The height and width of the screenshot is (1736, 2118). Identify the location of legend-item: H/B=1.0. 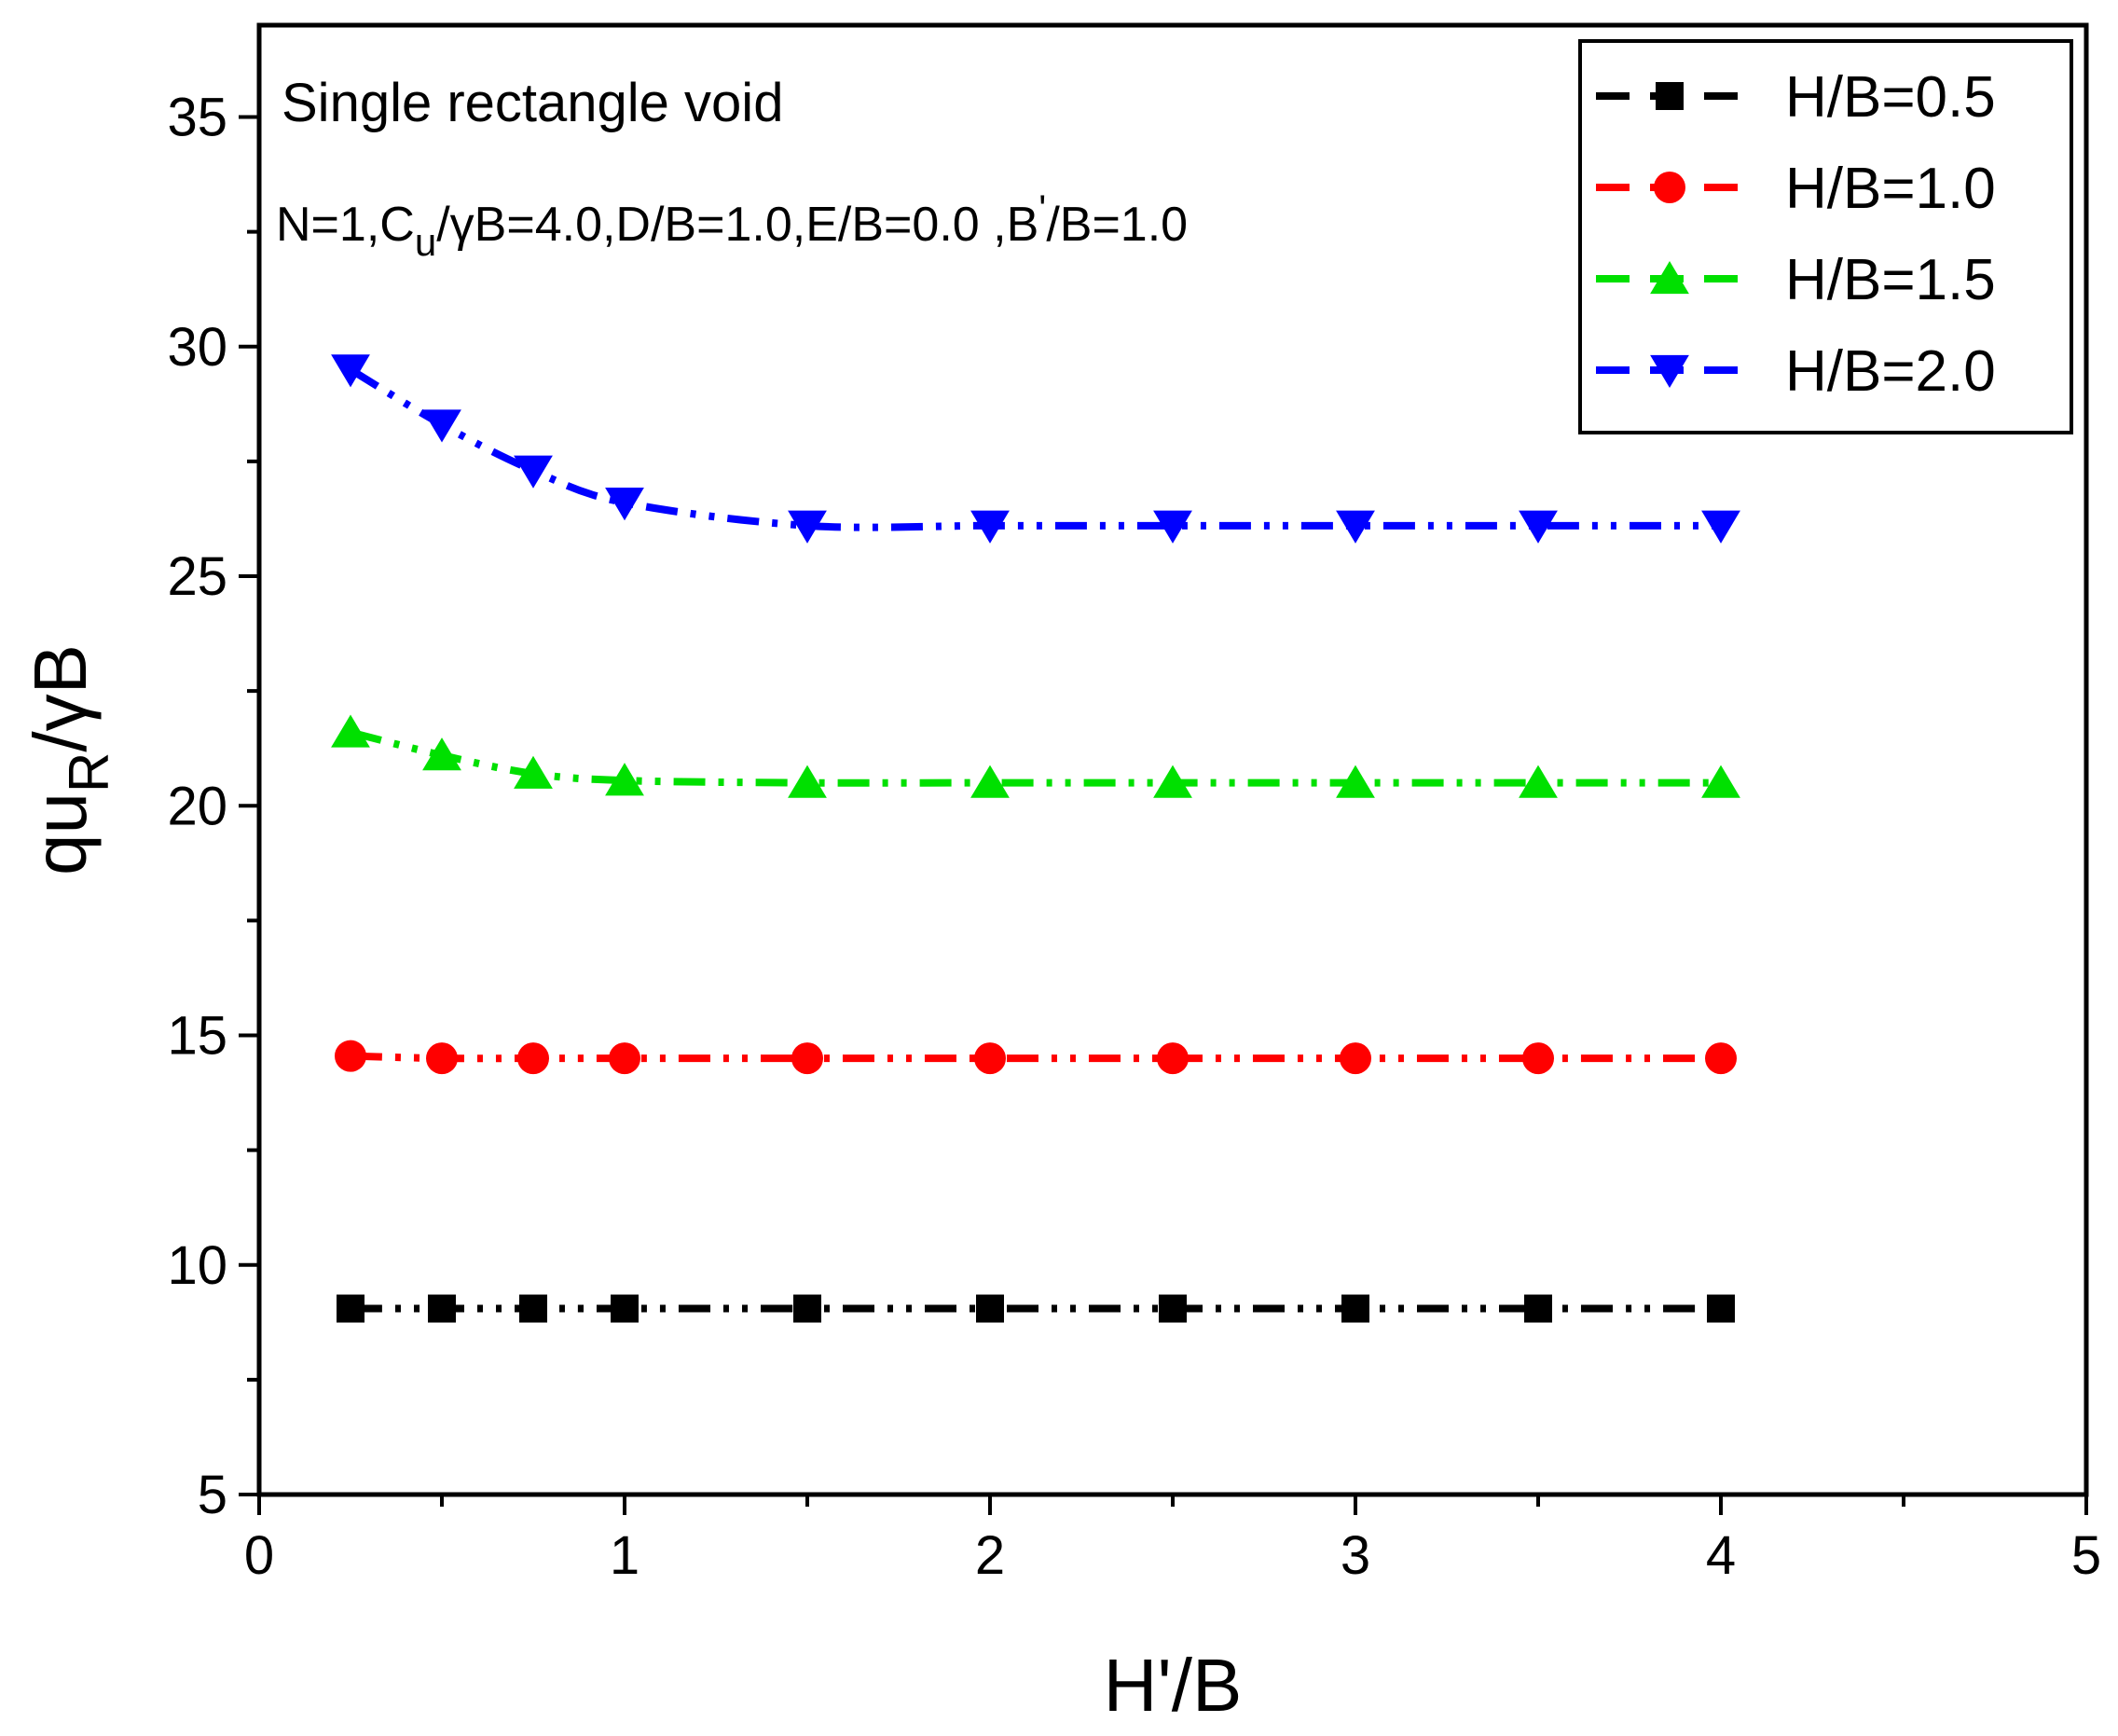
(1796, 189).